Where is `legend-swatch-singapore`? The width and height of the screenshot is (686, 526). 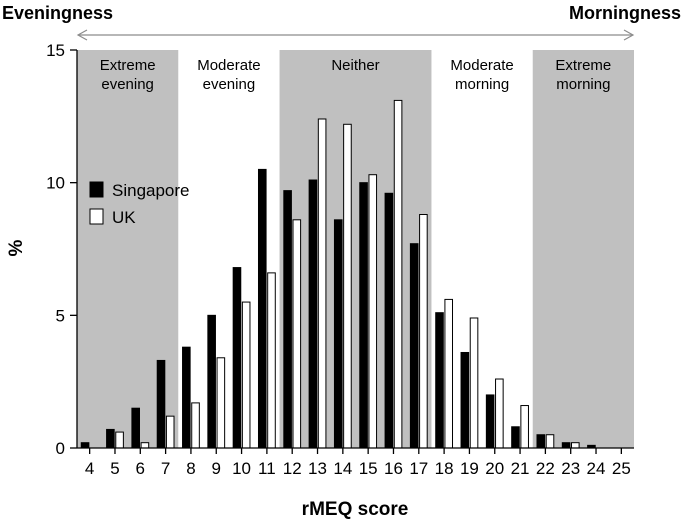
legend-swatch-singapore is located at coordinates (96, 189).